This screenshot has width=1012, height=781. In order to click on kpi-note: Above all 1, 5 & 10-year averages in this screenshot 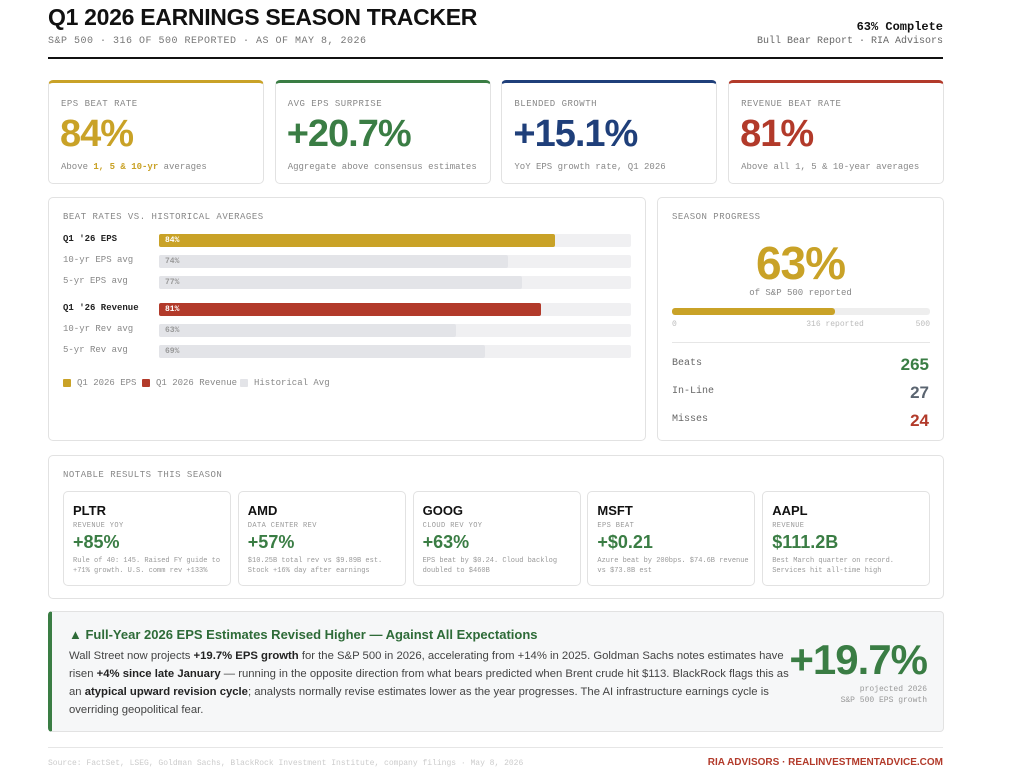, I will do `click(830, 167)`.